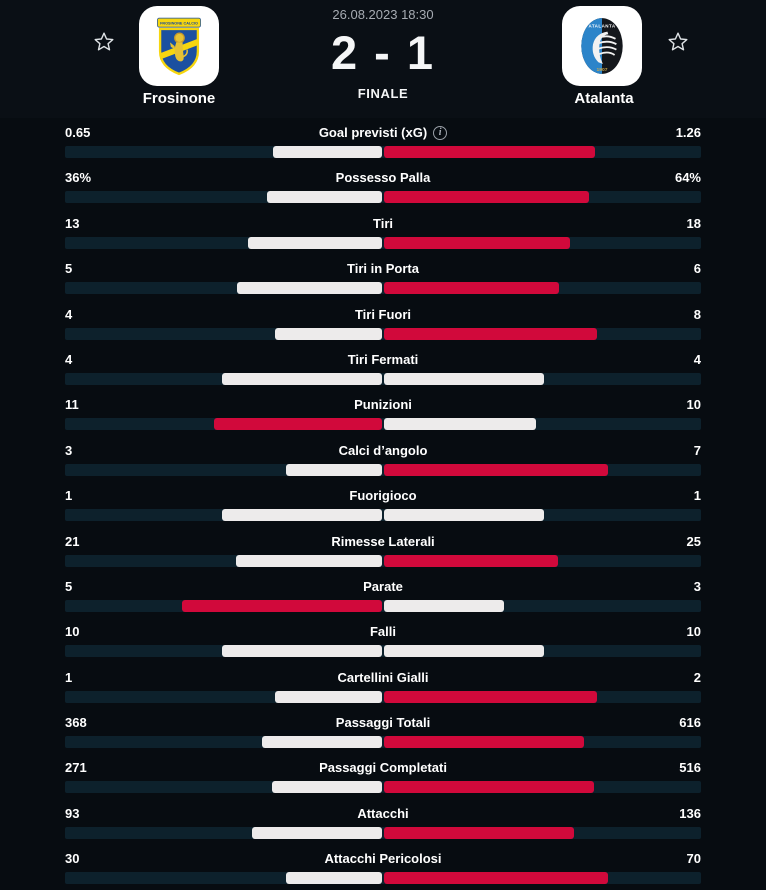 Image resolution: width=766 pixels, height=890 pixels. I want to click on away-value: 2, so click(697, 677).